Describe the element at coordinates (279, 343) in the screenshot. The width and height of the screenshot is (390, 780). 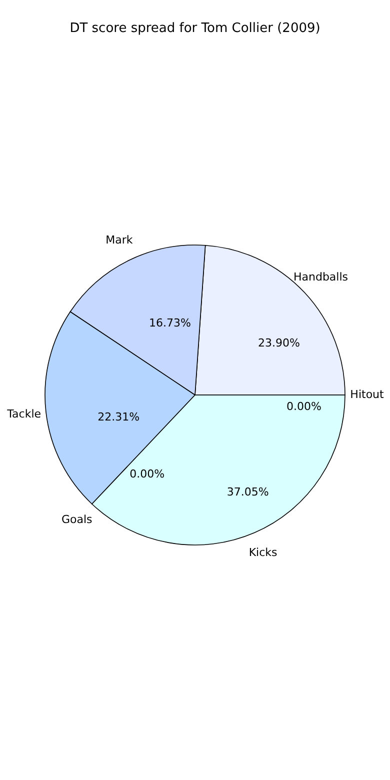
I see `data-label: 23.90%` at that location.